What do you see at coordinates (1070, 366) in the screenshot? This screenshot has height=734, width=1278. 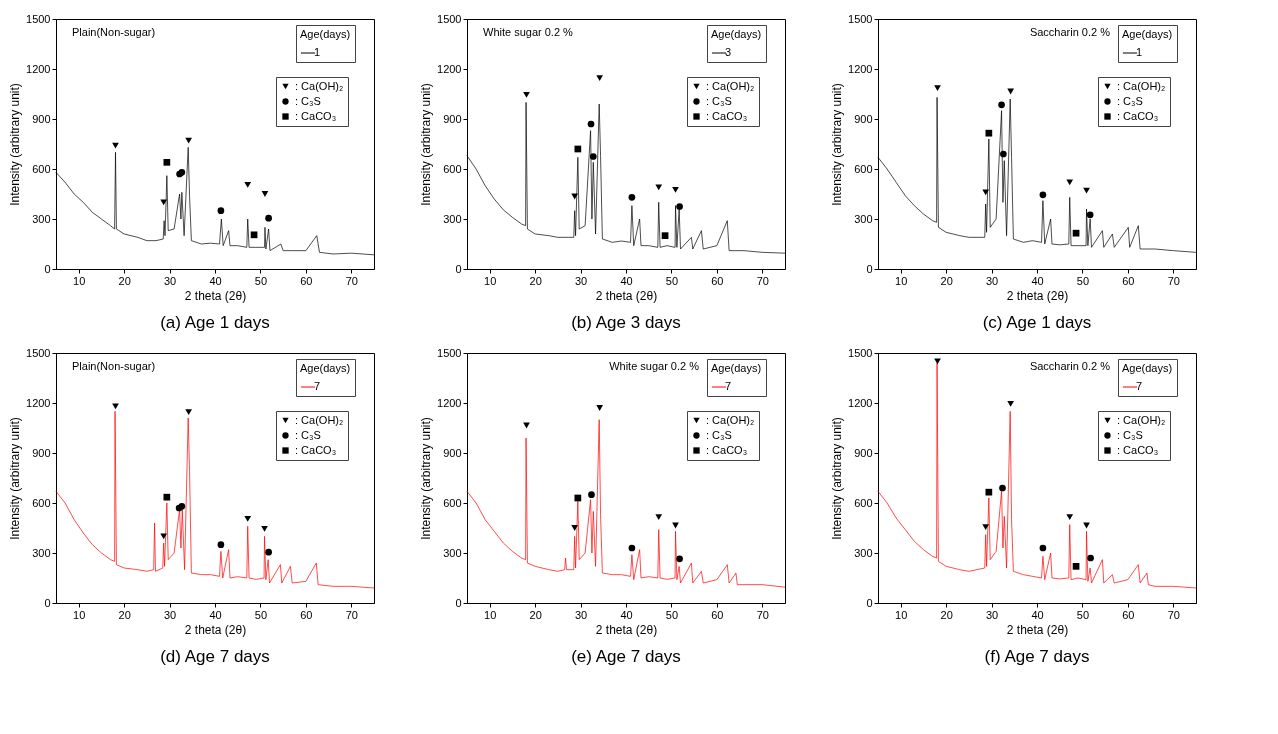 I see `annotation: Saccharin 0.2 %` at bounding box center [1070, 366].